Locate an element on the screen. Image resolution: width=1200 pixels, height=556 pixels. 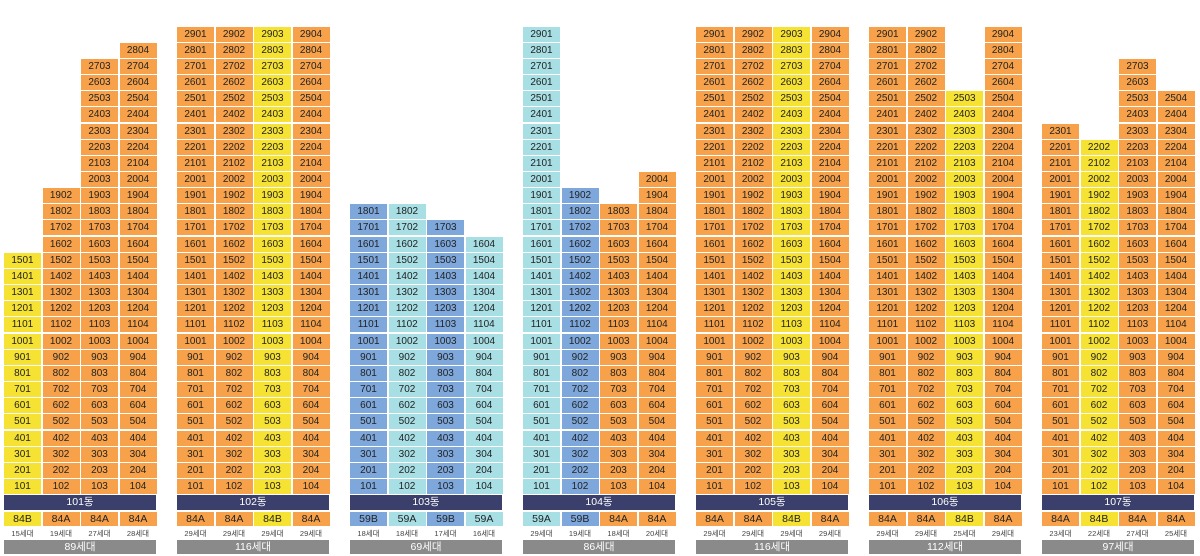
unit-cell: 1501 is located at coordinates (887, 260).